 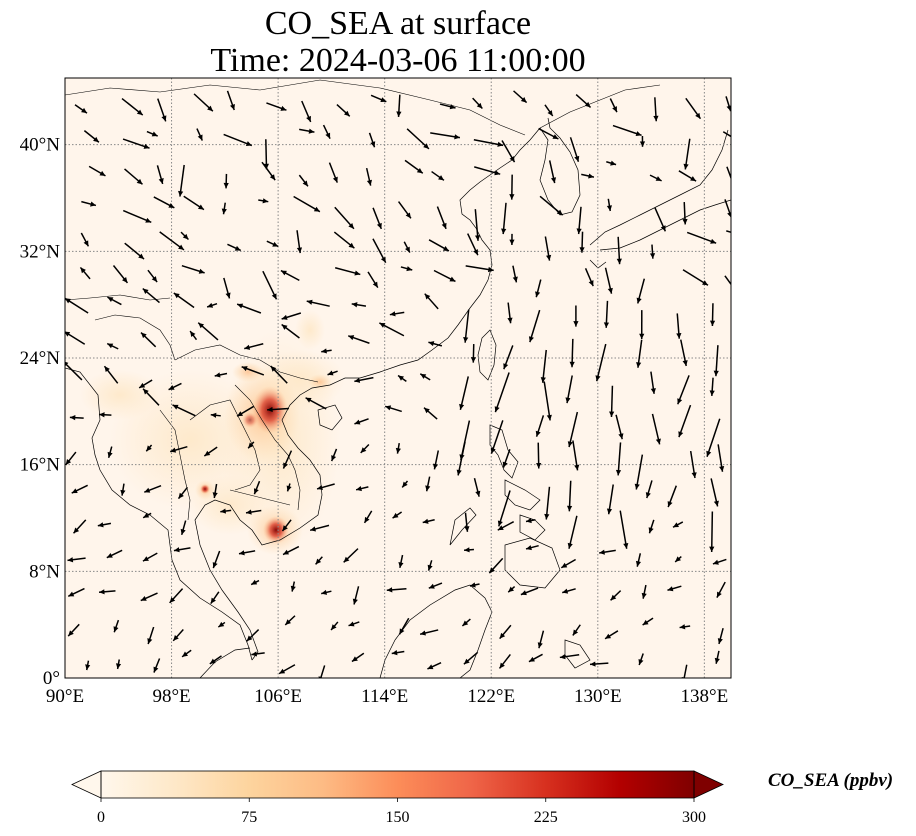 What do you see at coordinates (278, 696) in the screenshot?
I see `lon-tick-label: 106°E` at bounding box center [278, 696].